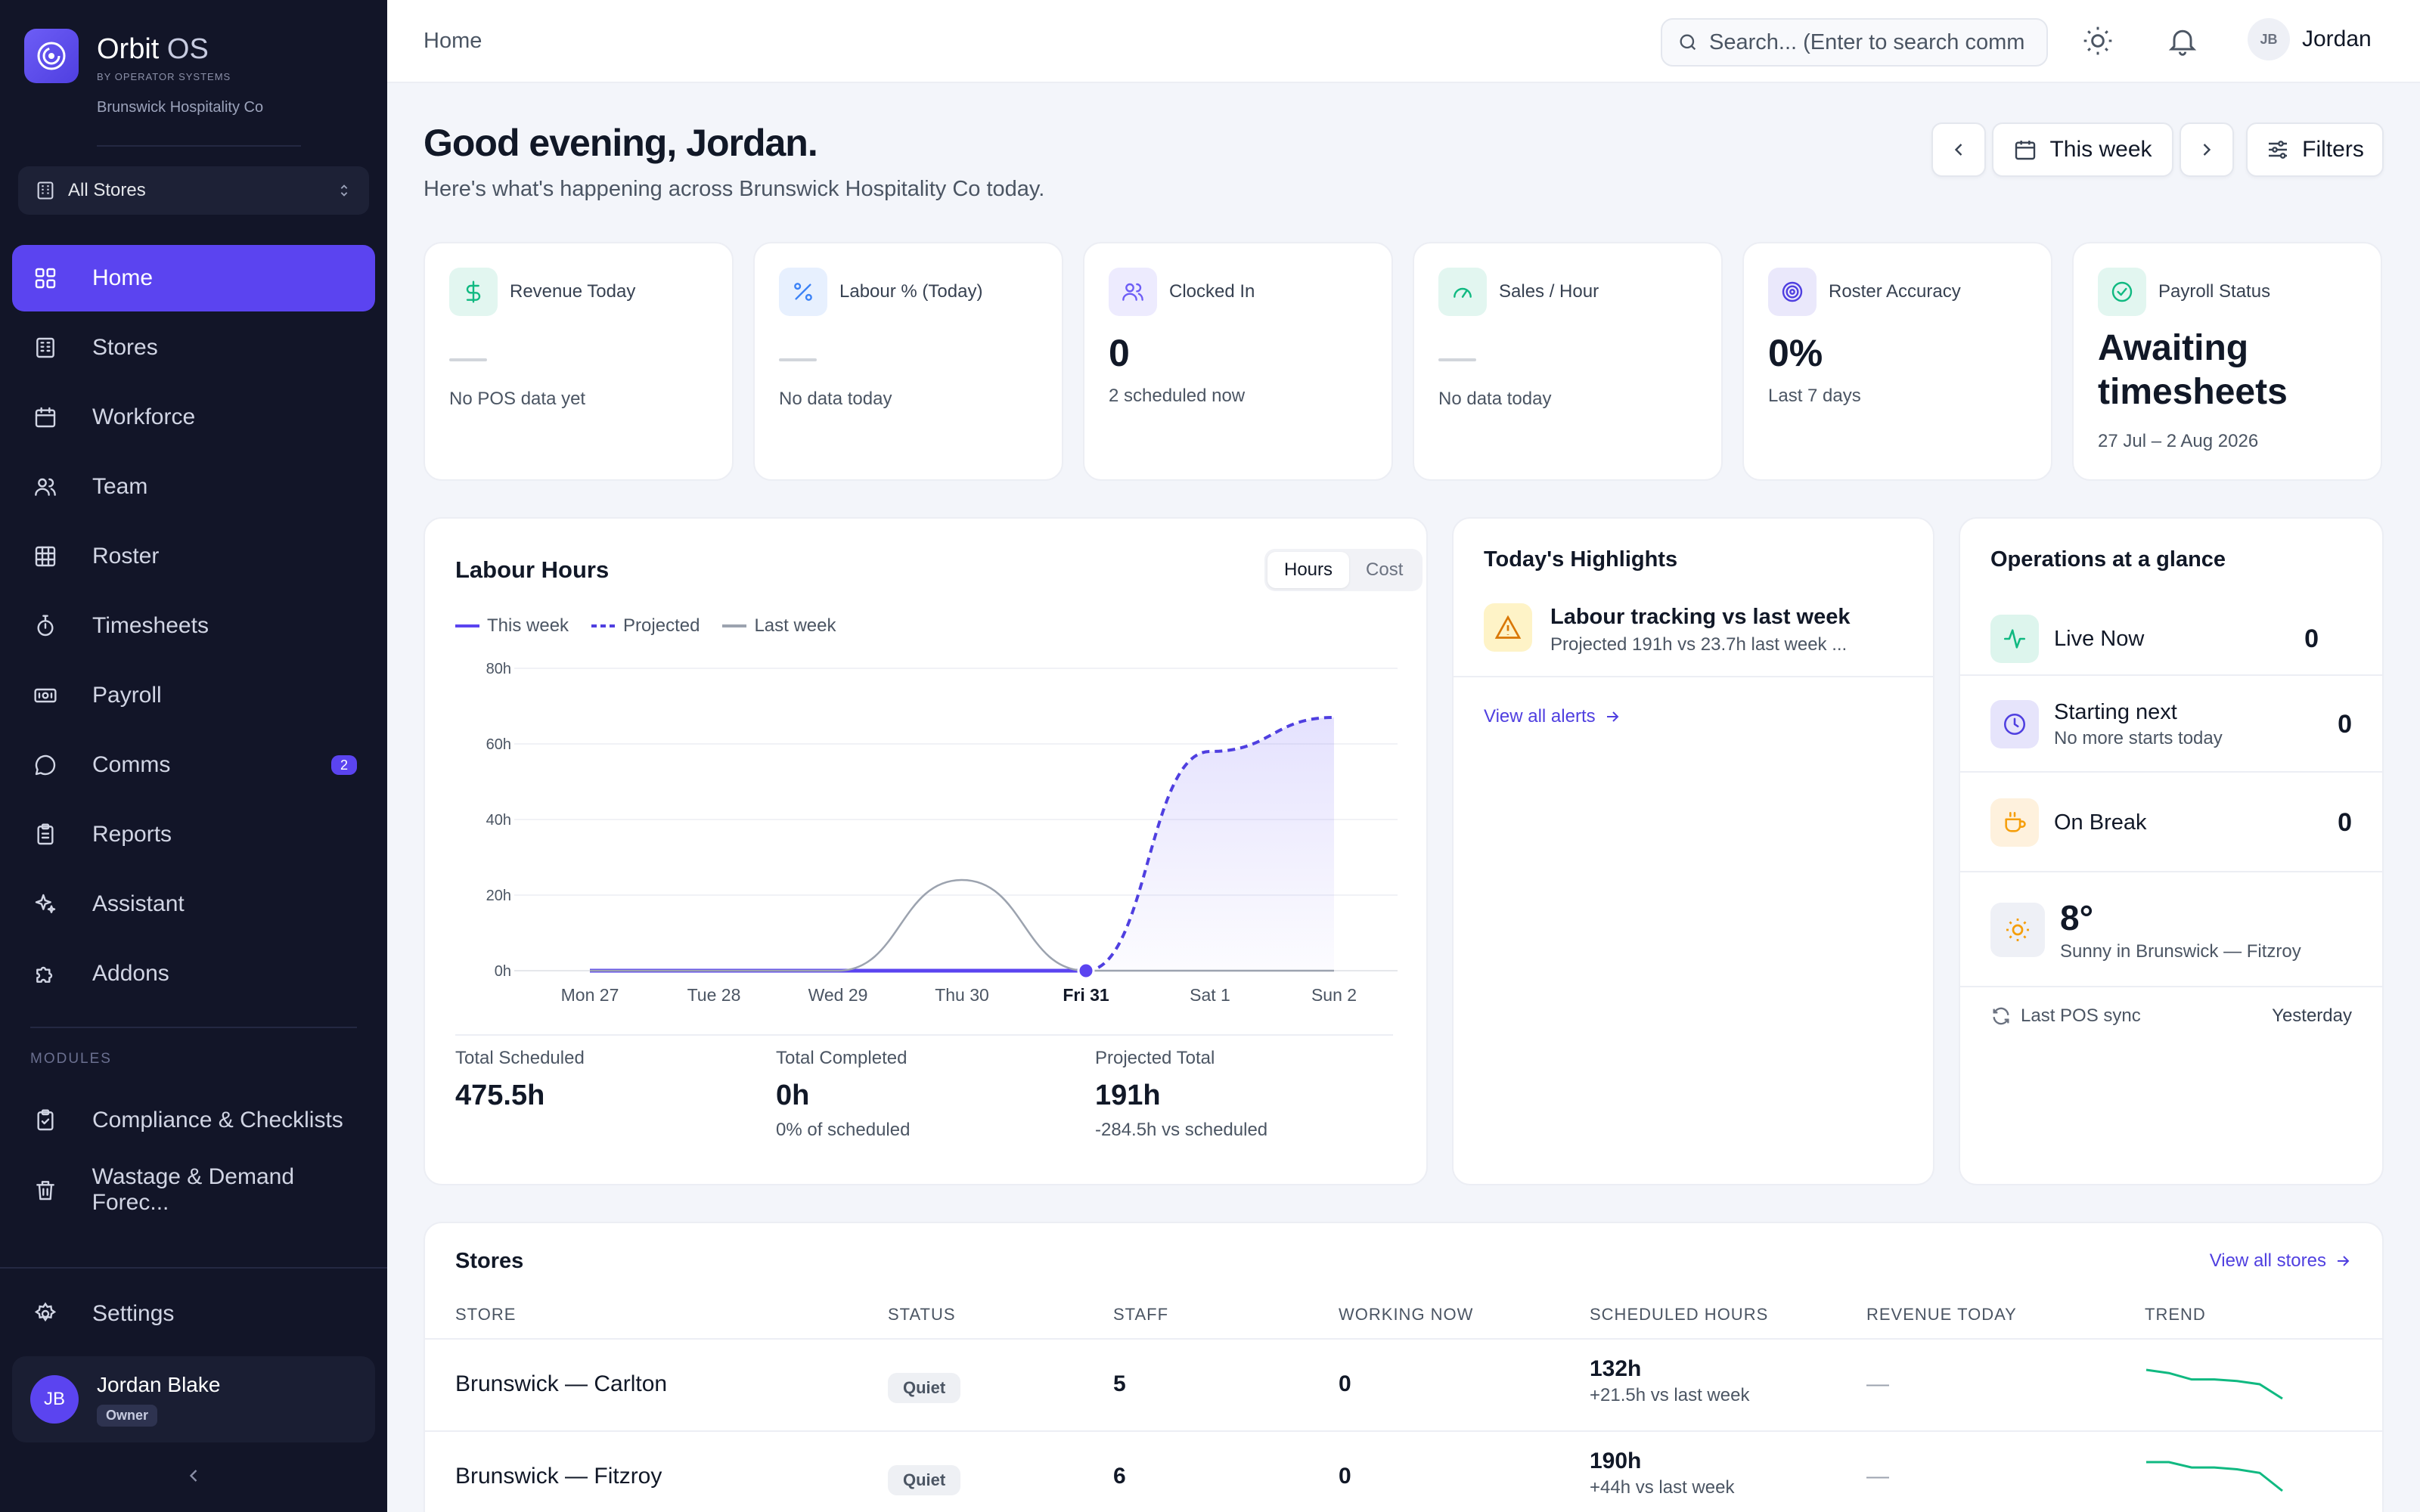  Describe the element at coordinates (558, 1476) in the screenshot. I see `store-name: Brunswick — Fitzroy` at that location.